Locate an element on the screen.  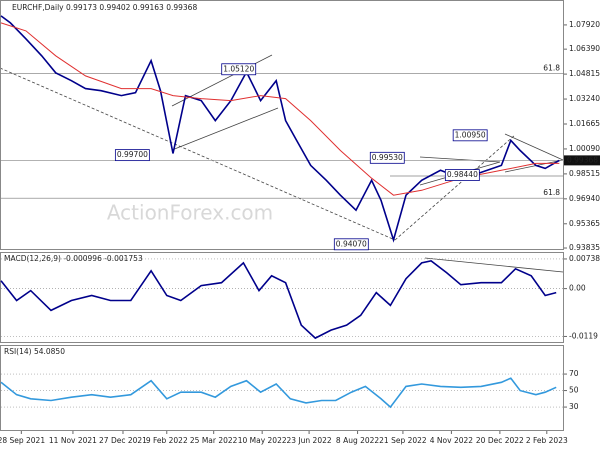
watermark: ActionForex.com is located at coordinates (190, 213).